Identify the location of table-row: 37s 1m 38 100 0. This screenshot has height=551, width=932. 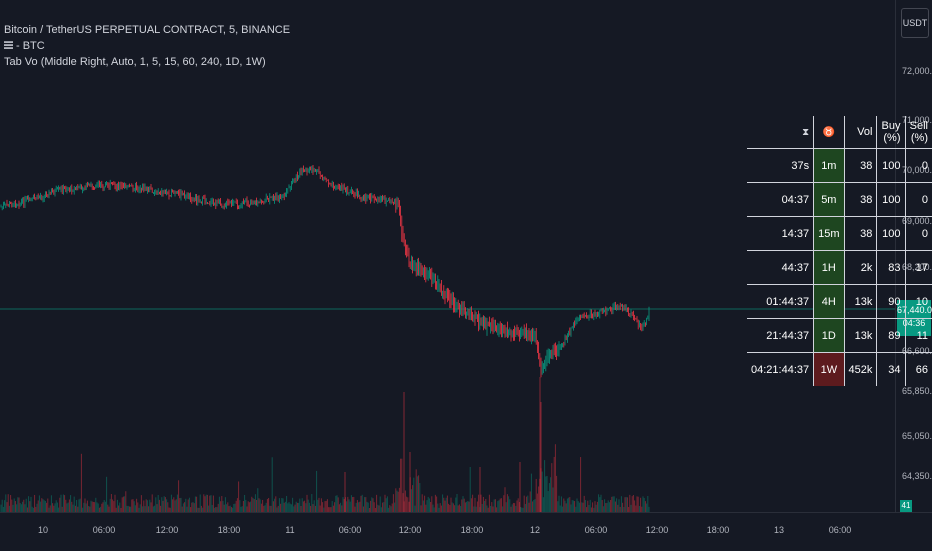
(839, 165).